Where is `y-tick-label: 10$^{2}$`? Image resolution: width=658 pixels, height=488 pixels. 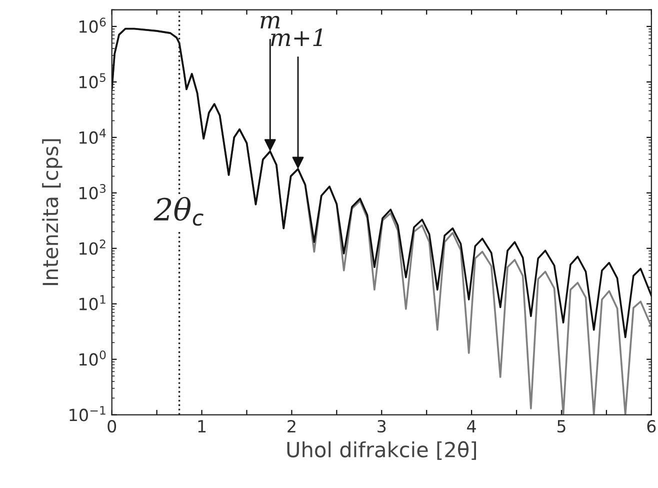 y-tick-label: 10$^{2}$ is located at coordinates (92, 247).